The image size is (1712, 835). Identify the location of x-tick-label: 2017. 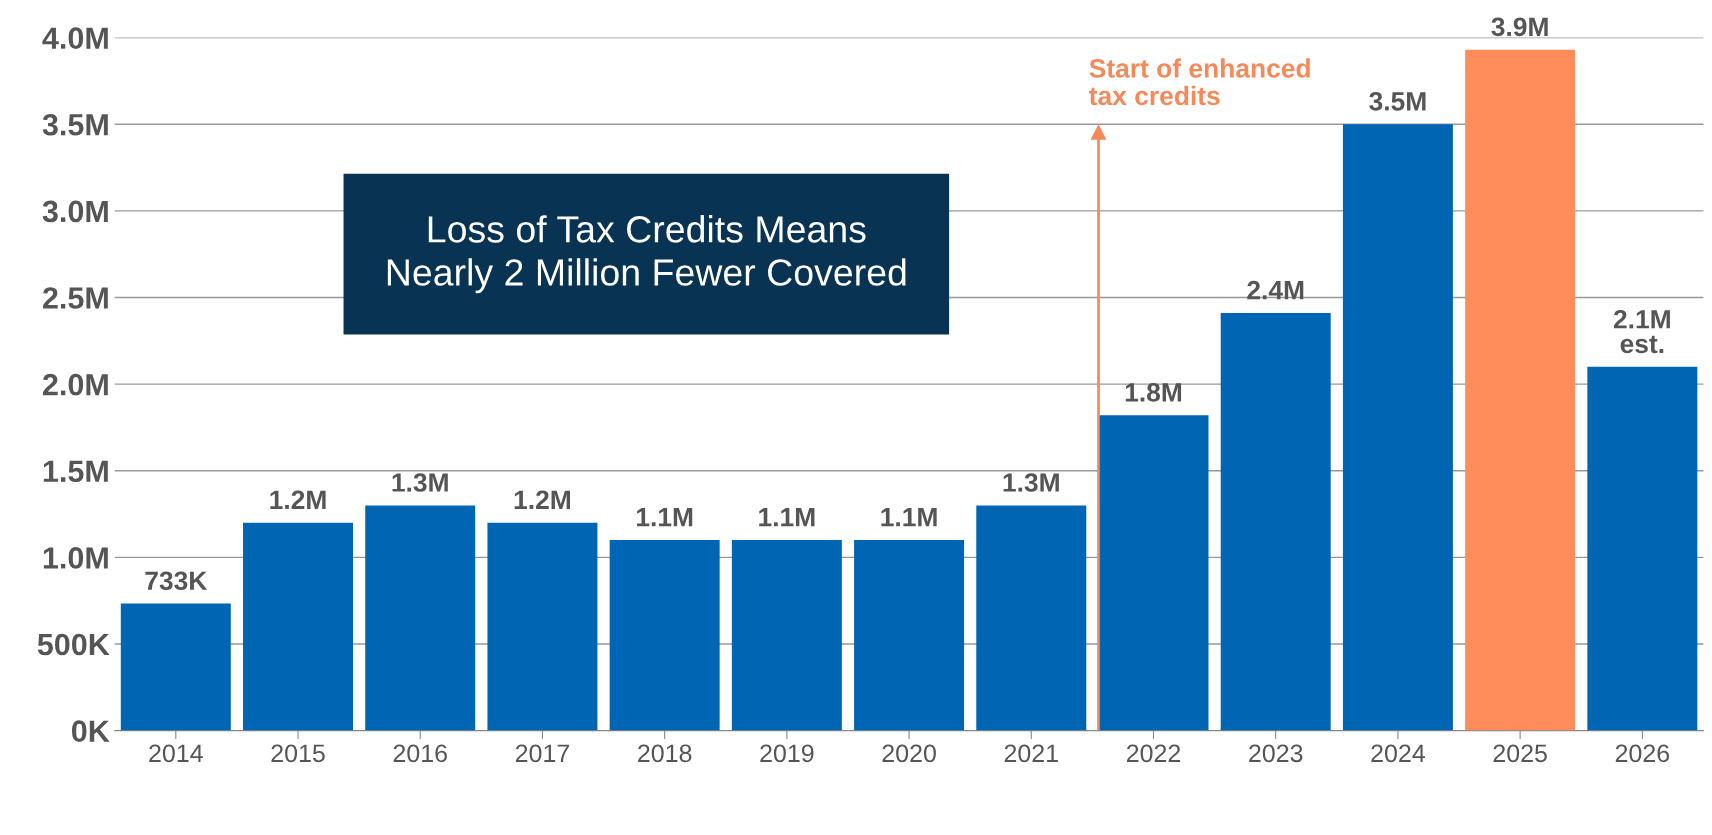
(542, 753).